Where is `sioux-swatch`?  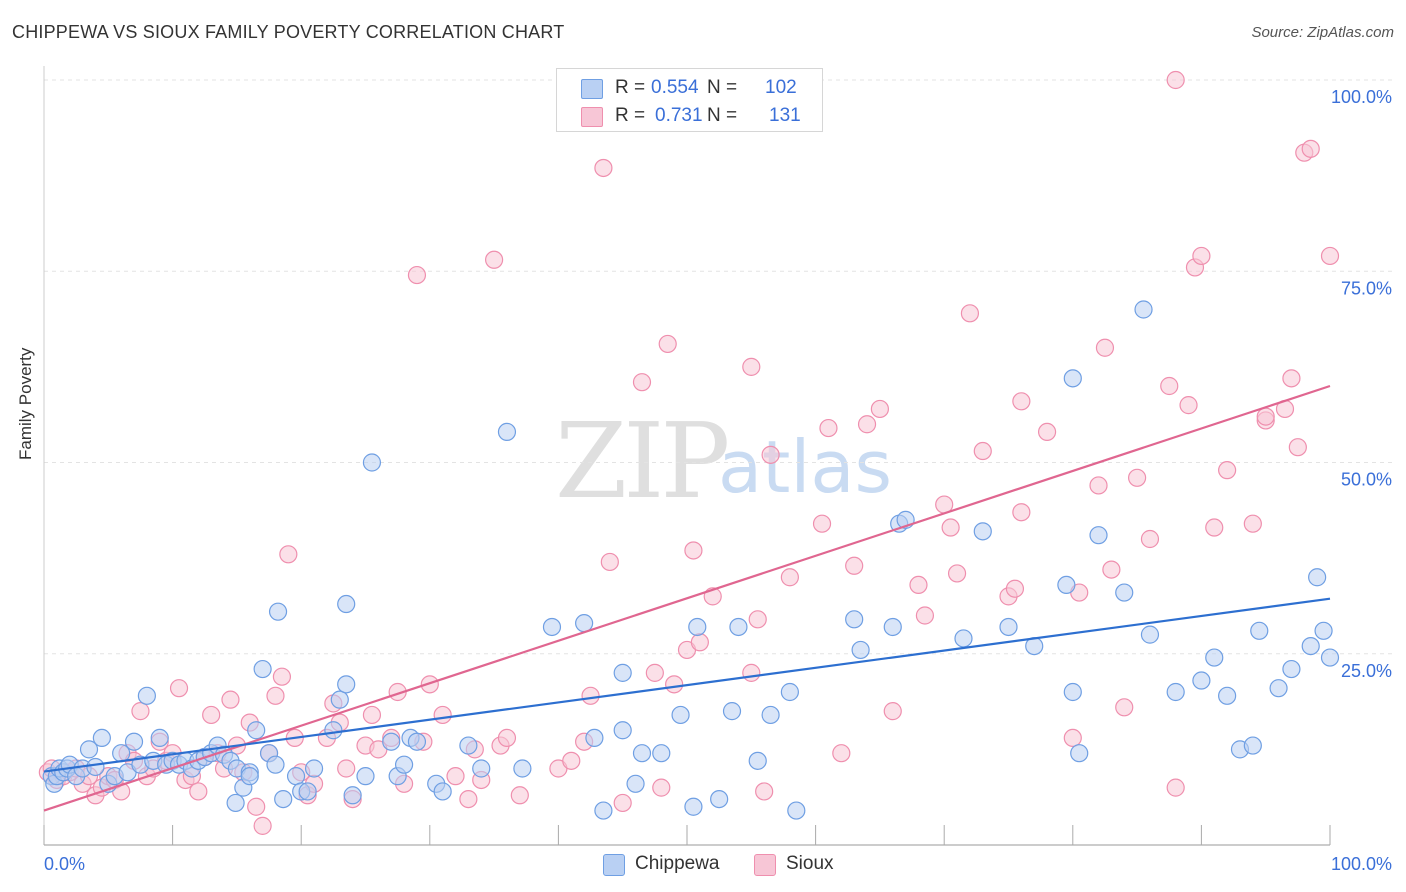 sioux-swatch is located at coordinates (592, 117).